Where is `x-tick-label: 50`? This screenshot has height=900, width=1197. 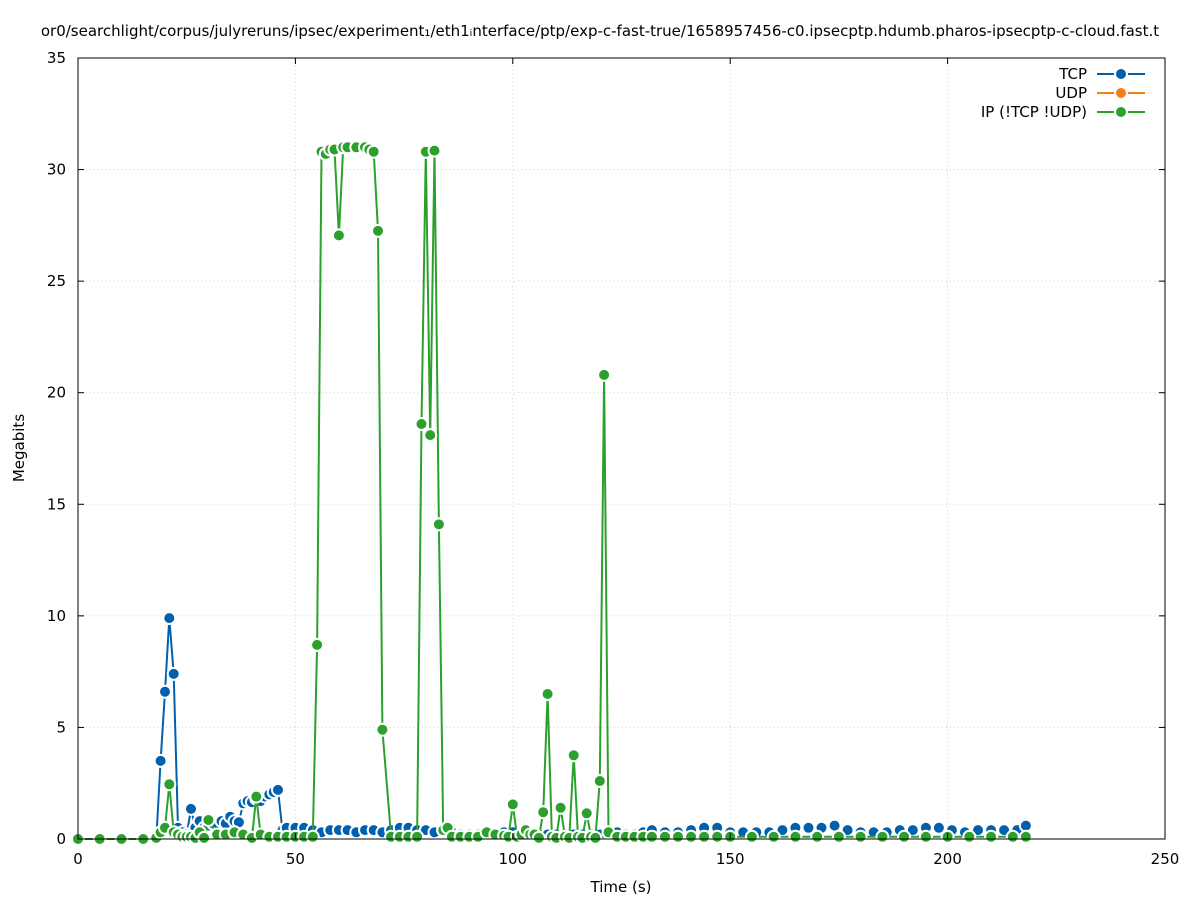
x-tick-label: 50 is located at coordinates (295, 859).